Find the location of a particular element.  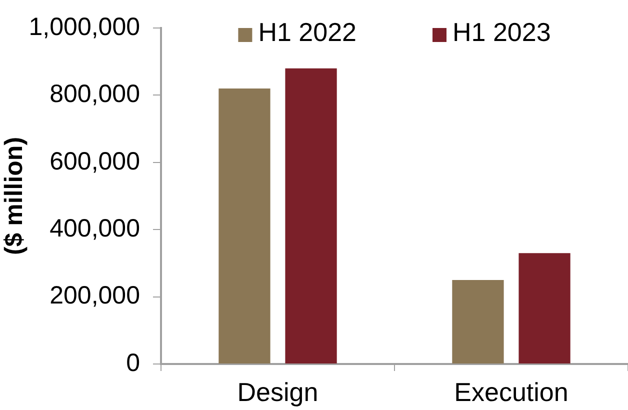

legend-label: H1 2023 is located at coordinates (501, 32).